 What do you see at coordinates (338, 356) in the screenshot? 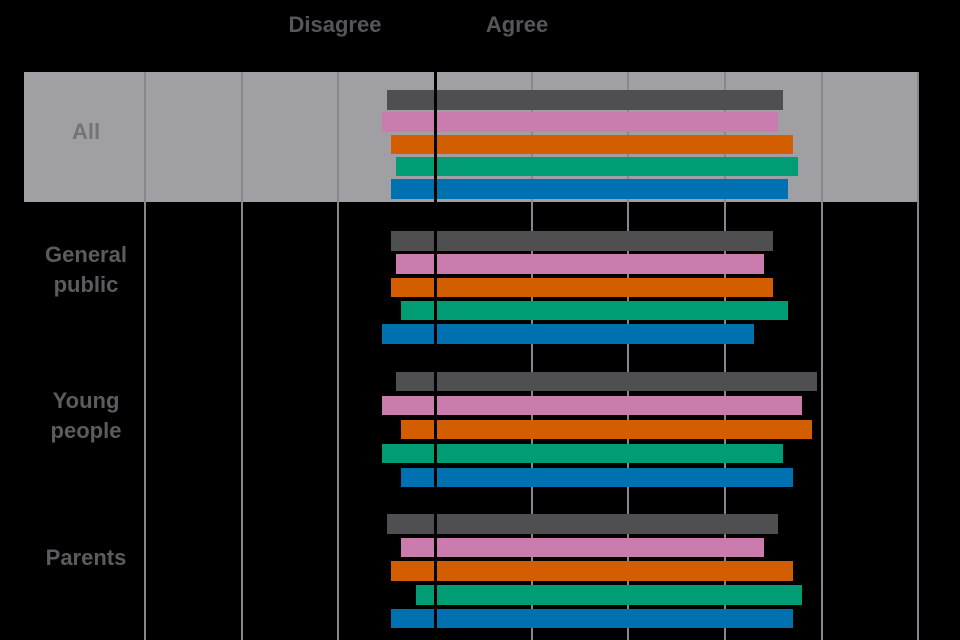
I see `gridline--20` at bounding box center [338, 356].